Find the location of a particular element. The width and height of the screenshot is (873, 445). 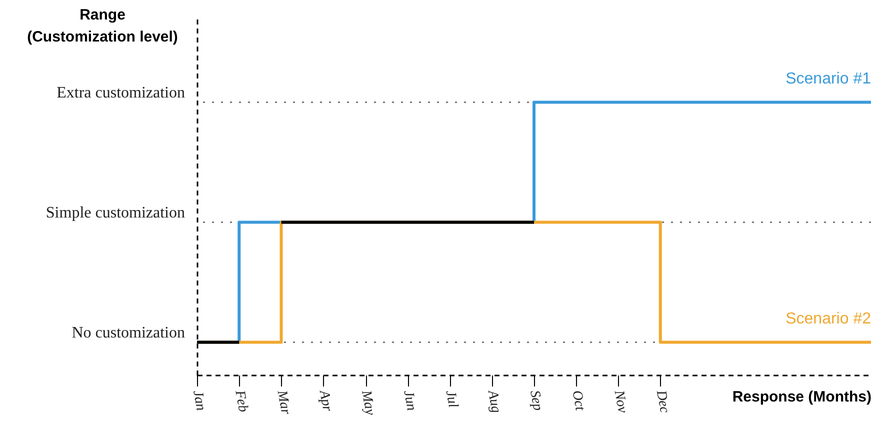

series-label: Scenario #1 is located at coordinates (829, 79).